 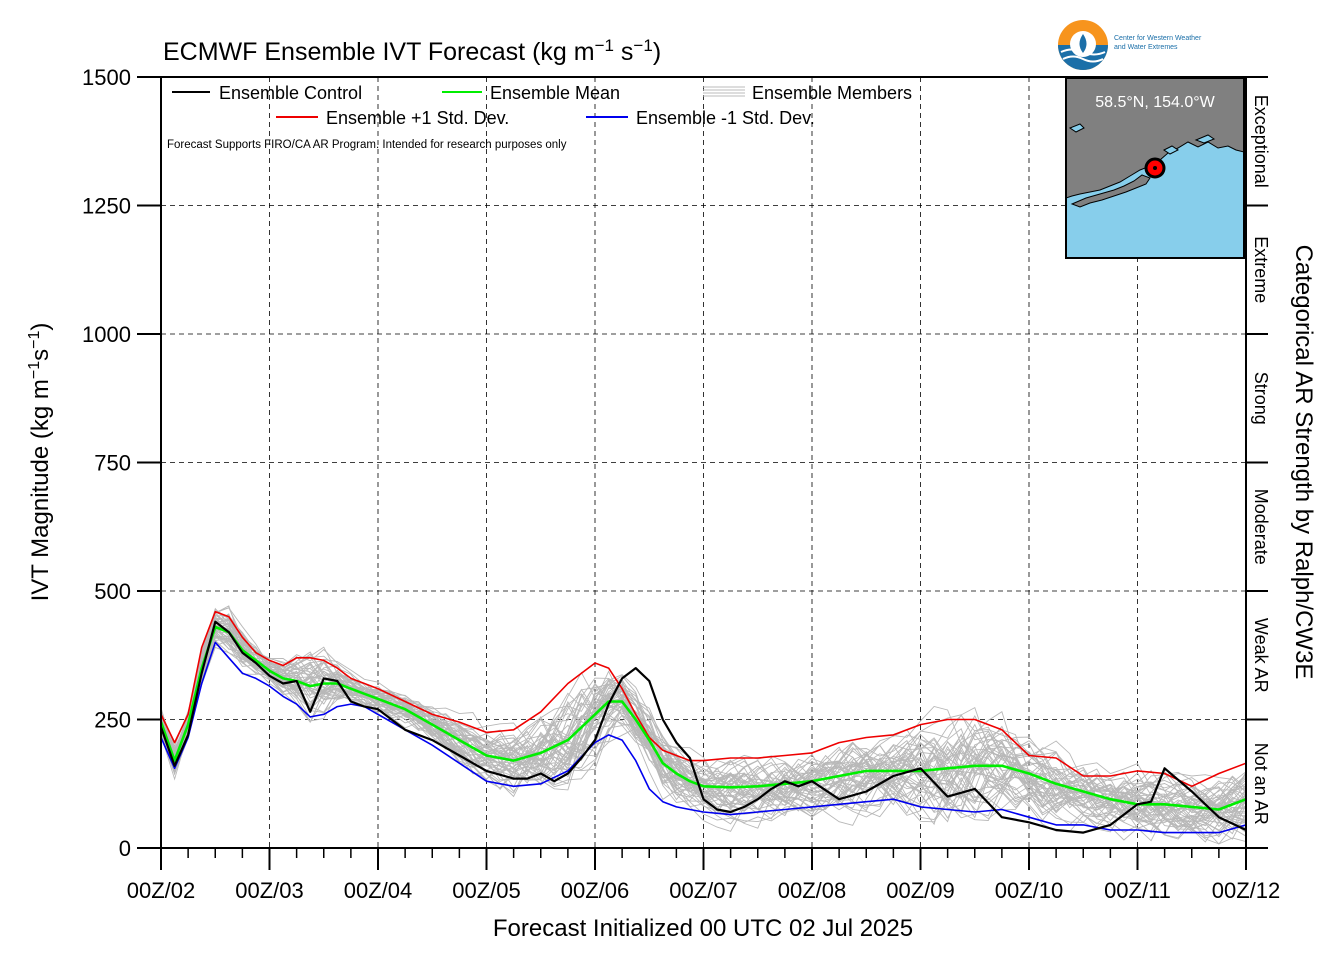 I want to click on inset-location-label: 58.5°N, 154.0°W, so click(x=1155, y=102).